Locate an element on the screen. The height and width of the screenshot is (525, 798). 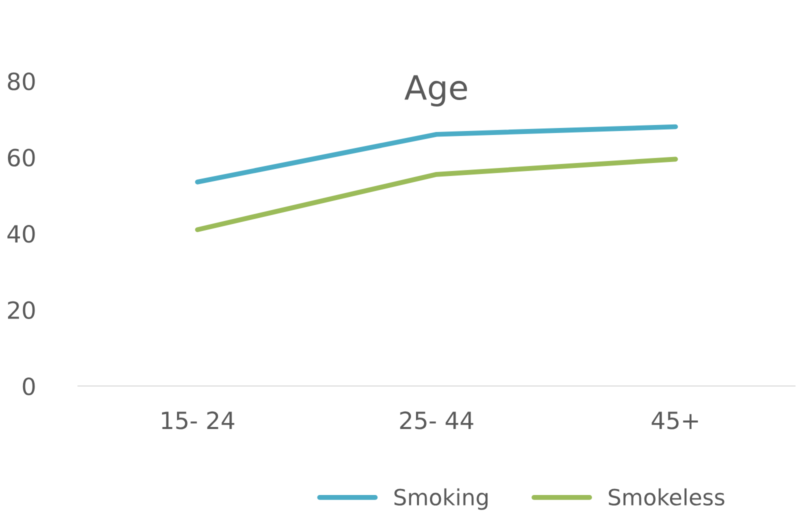
y-tick-label: 80 is located at coordinates (21, 81).